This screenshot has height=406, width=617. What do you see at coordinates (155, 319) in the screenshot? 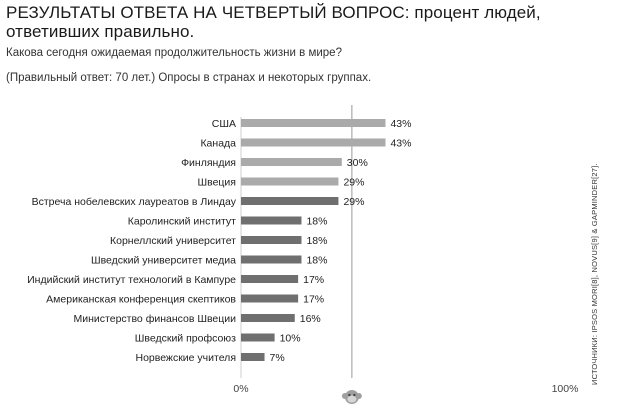
I see `category-label: Министерство финансов Швеции` at bounding box center [155, 319].